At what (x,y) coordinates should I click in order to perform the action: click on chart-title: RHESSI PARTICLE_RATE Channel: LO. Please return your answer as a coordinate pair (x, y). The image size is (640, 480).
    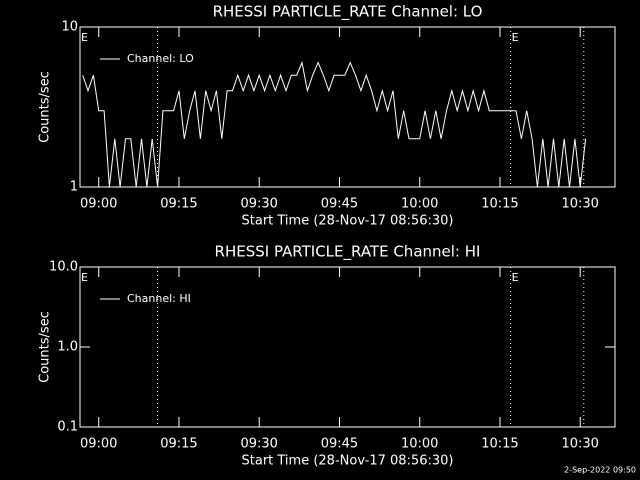
    Looking at the image, I should click on (348, 12).